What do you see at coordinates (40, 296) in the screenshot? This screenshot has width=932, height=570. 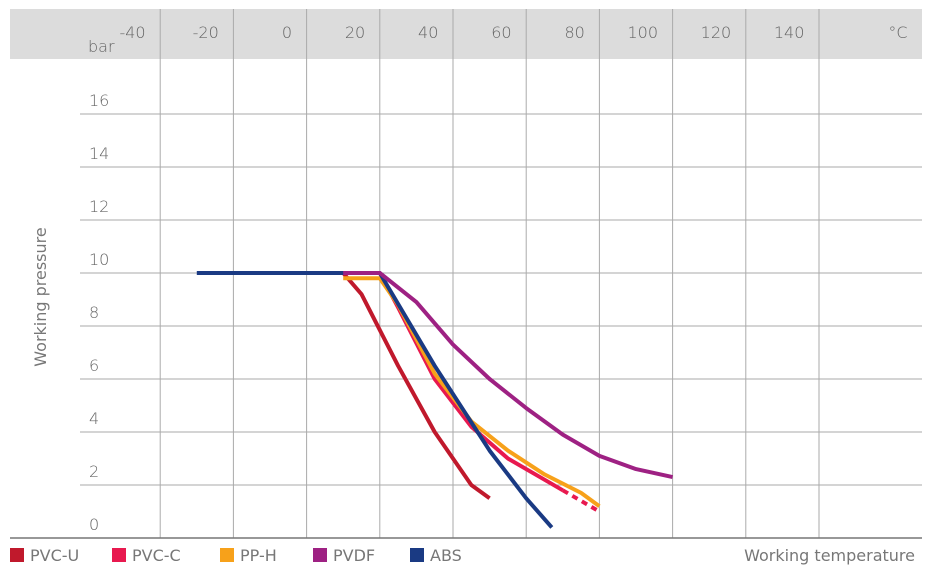 I see `y-axis-title: Working pressure` at bounding box center [40, 296].